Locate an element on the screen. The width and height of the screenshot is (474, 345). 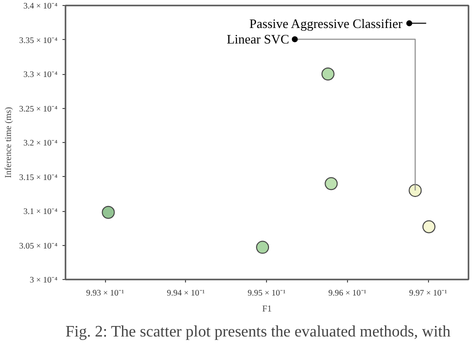
annotation: Linear SVC is located at coordinates (258, 39).